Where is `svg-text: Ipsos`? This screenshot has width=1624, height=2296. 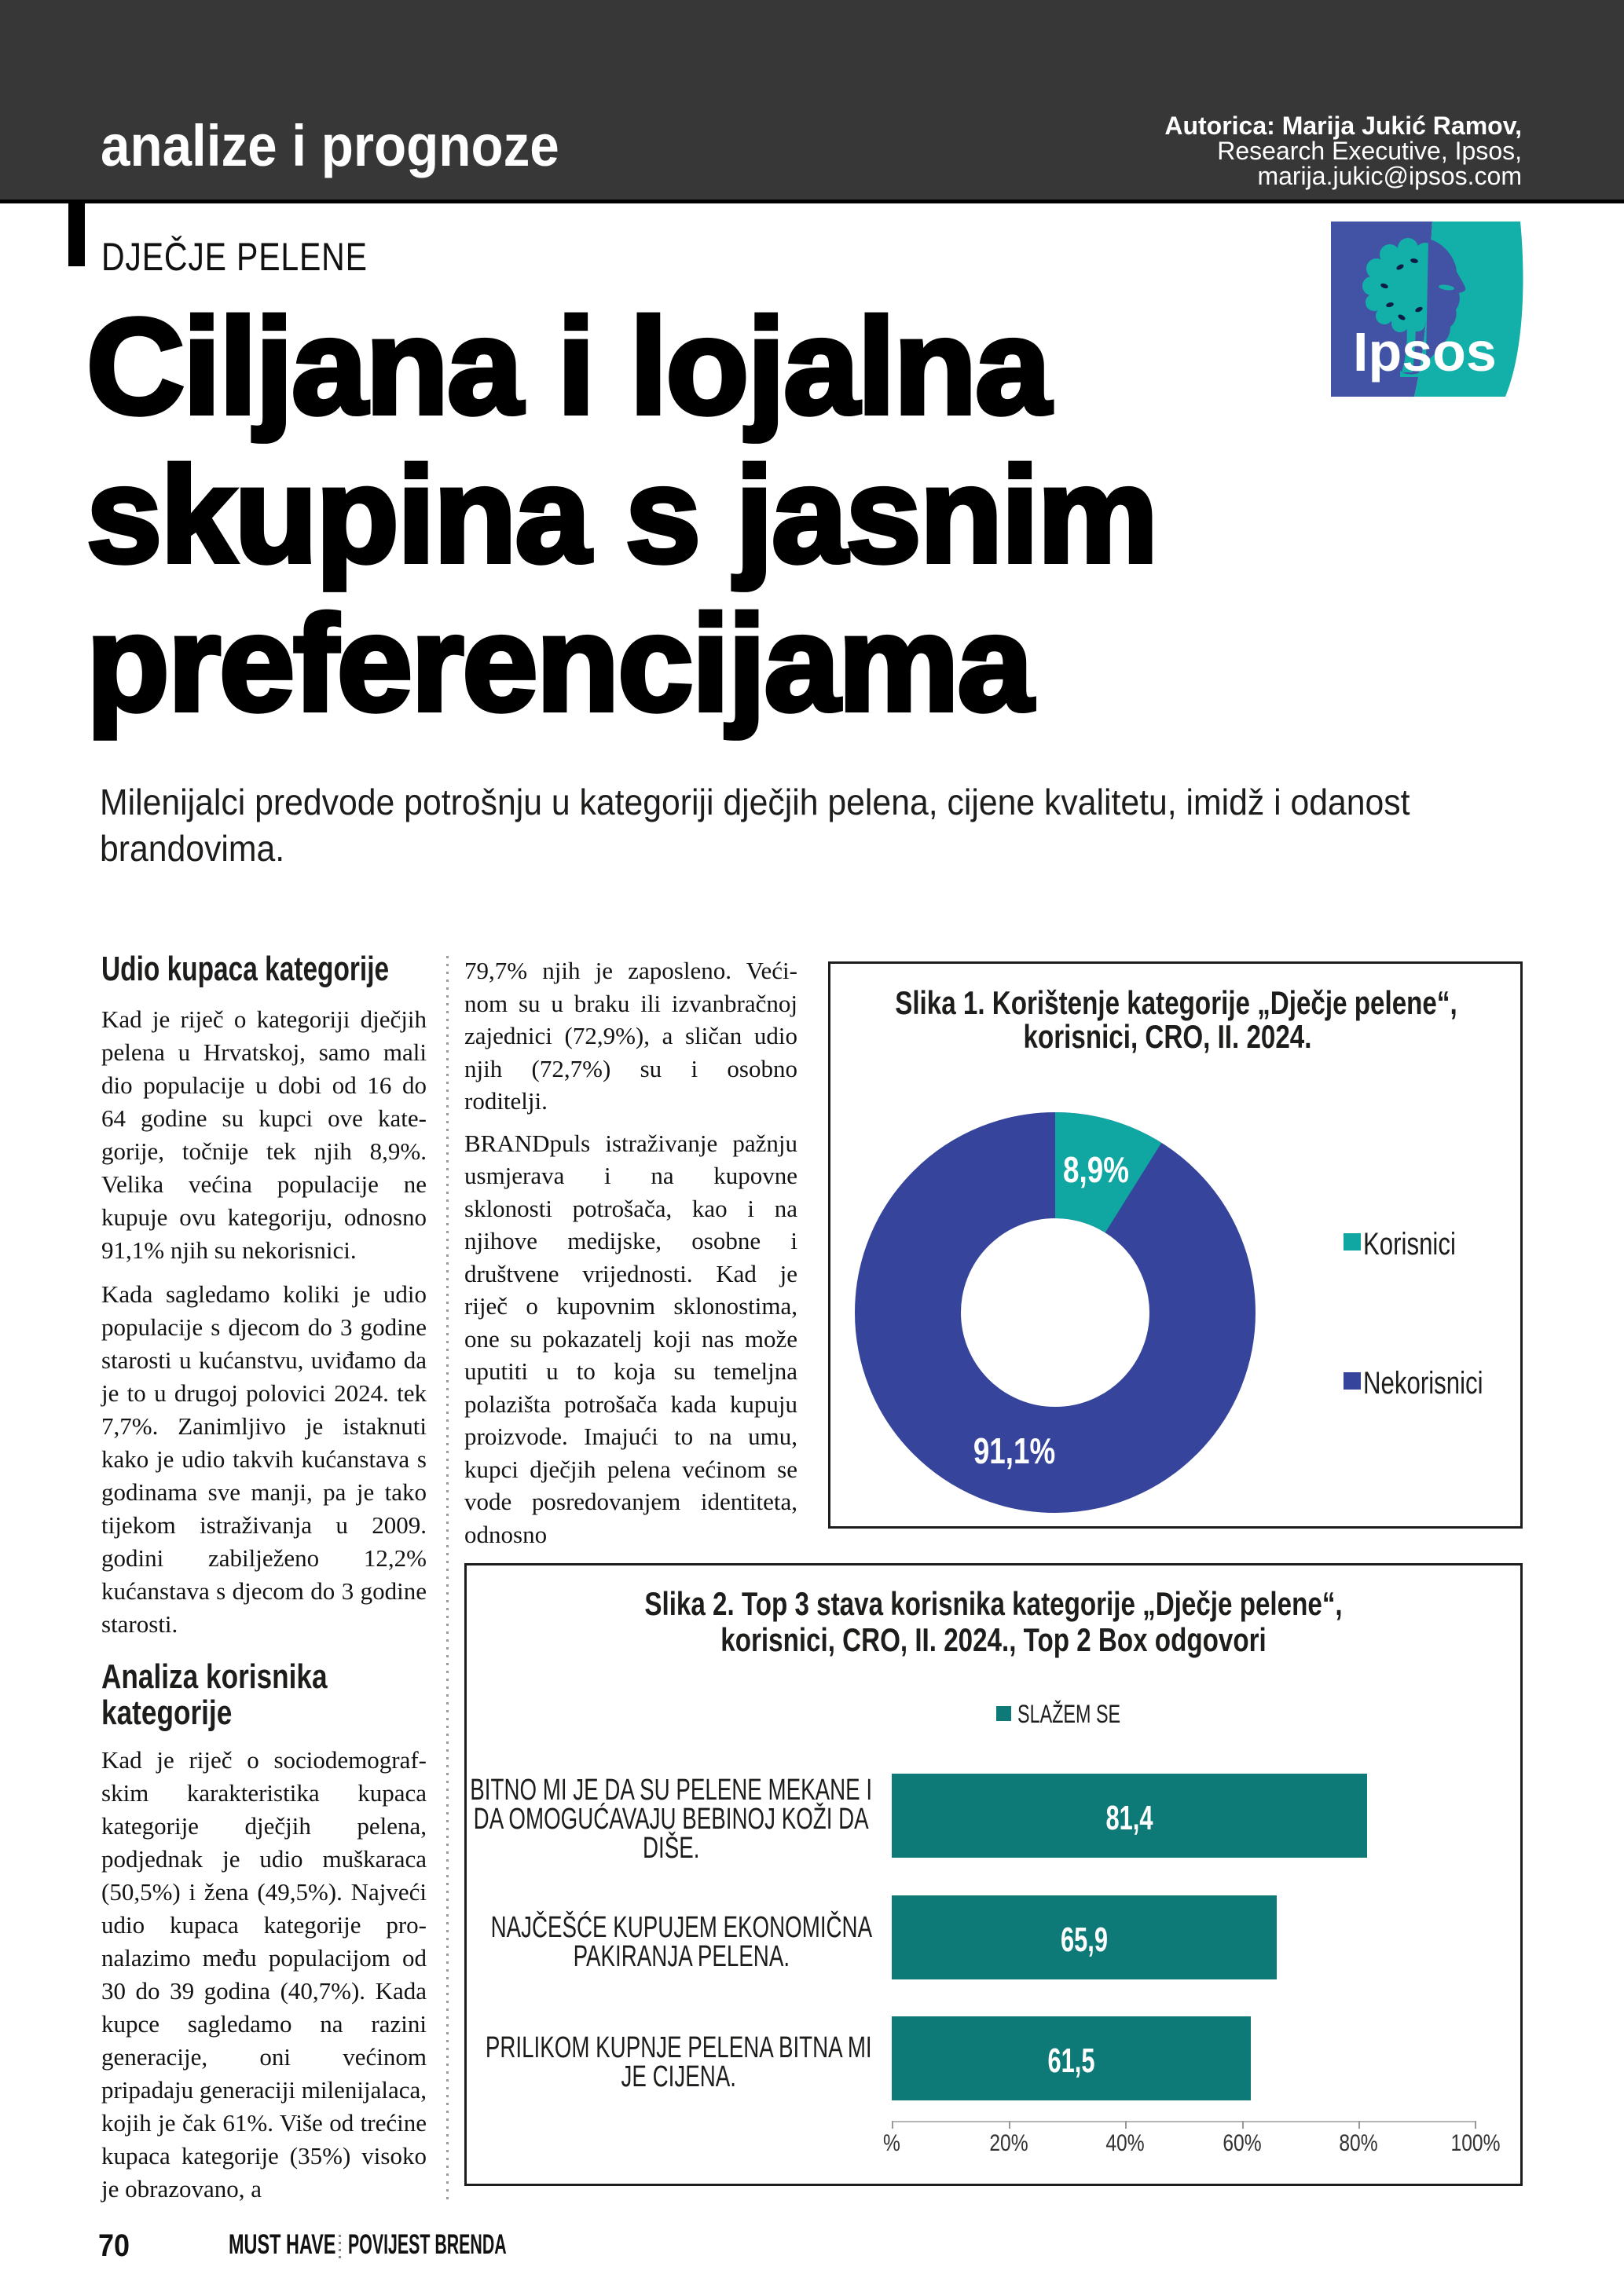 svg-text: Ipsos is located at coordinates (1425, 352).